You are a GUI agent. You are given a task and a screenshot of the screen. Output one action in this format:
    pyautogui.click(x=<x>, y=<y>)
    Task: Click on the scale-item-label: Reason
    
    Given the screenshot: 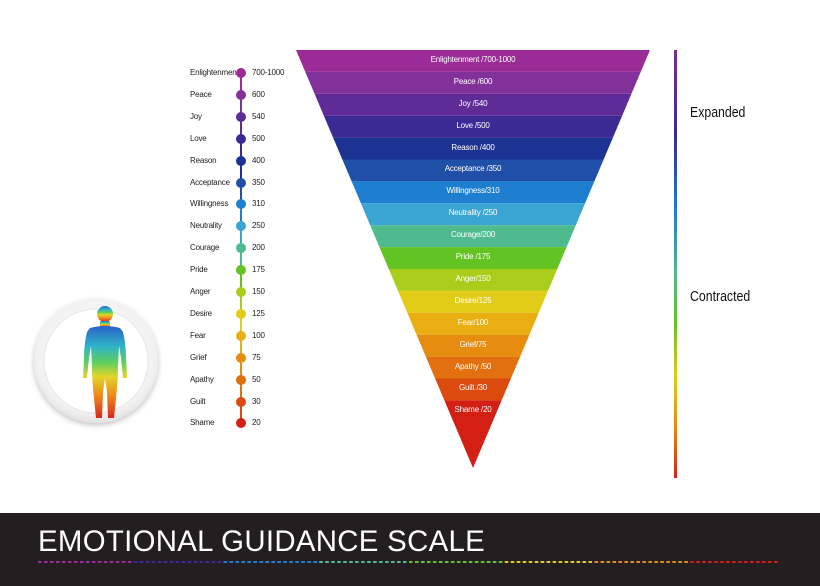 What is the action you would take?
    pyautogui.click(x=203, y=160)
    